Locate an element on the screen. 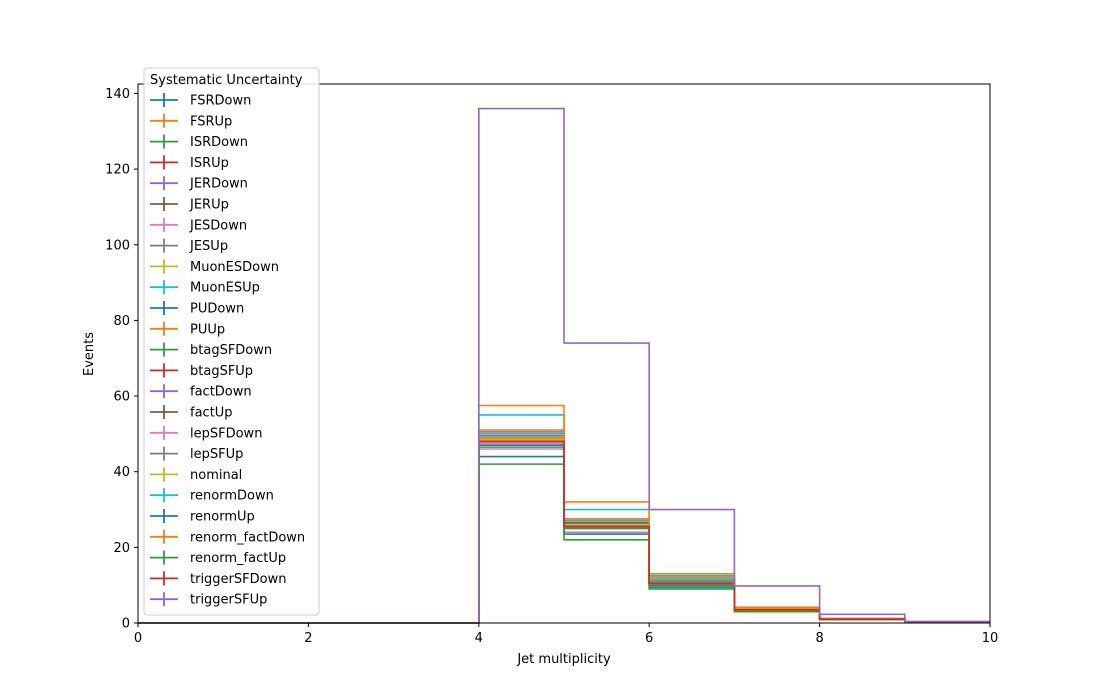 The height and width of the screenshot is (700, 1100). legend-entry-btagSFUp: btagSFUp is located at coordinates (201, 371).